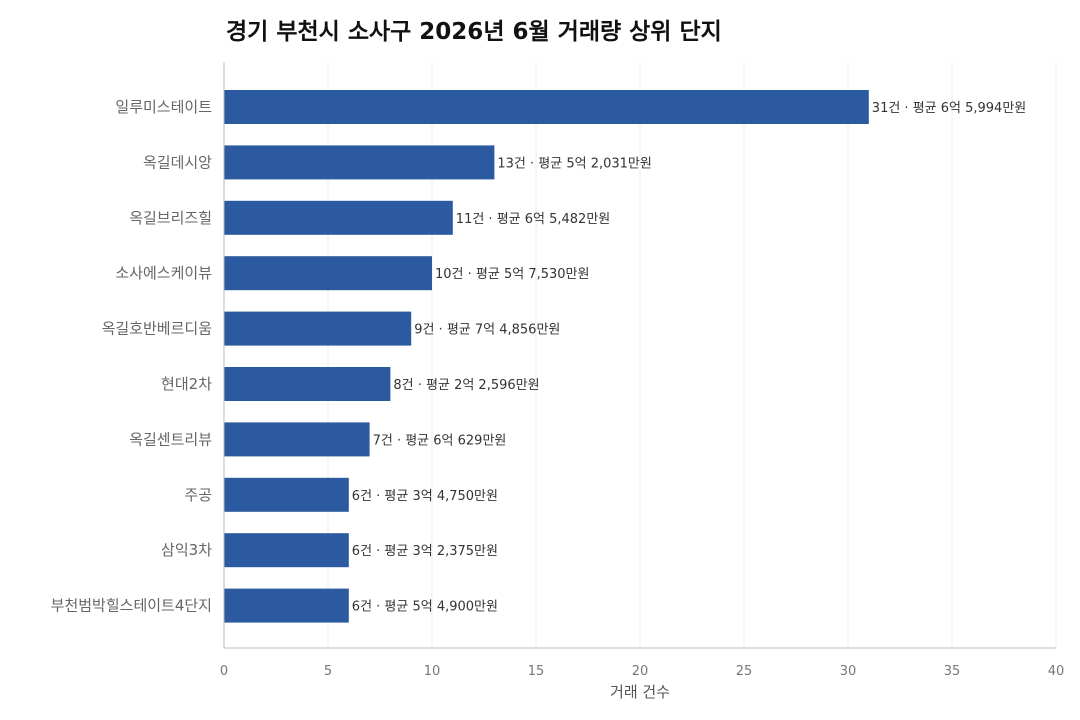 The image size is (1080, 720). What do you see at coordinates (157, 329) in the screenshot?
I see `category-label: 옥길호반베르디움` at bounding box center [157, 329].